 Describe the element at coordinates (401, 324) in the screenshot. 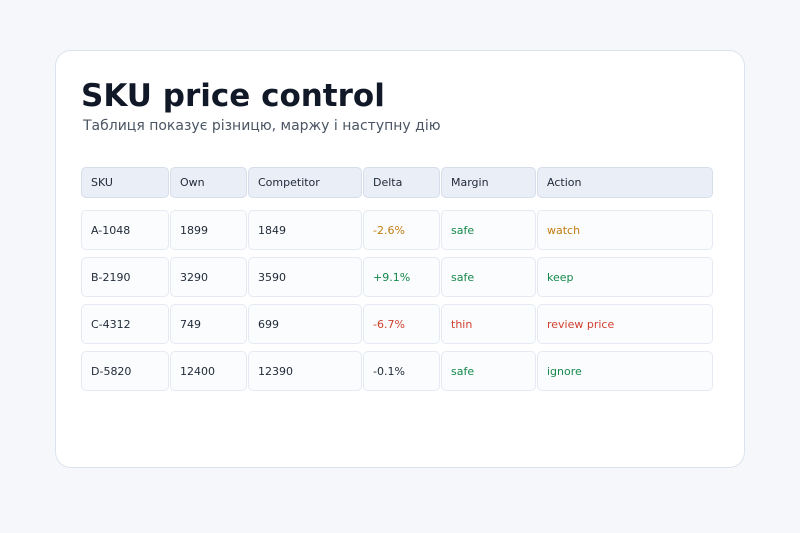

I see `table-cell: -6.7%` at that location.